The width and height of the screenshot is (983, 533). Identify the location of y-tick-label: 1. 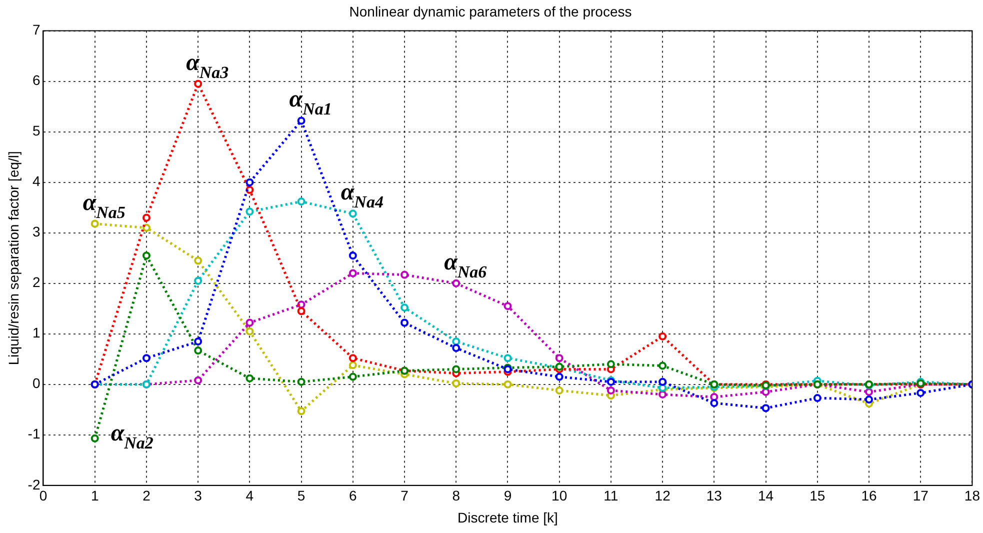
(36, 332).